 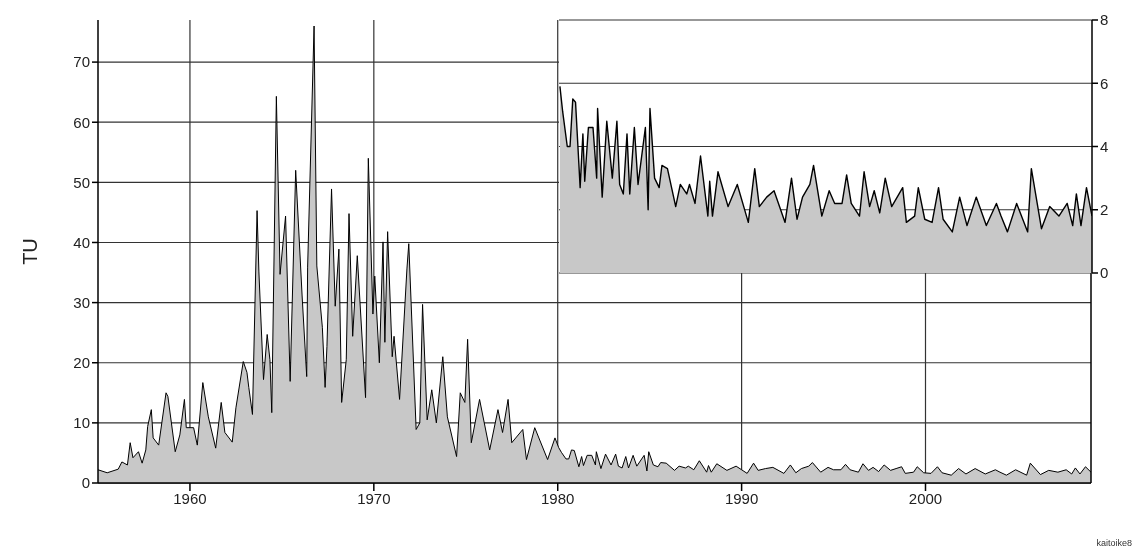 What do you see at coordinates (81, 62) in the screenshot?
I see `y-tick-label: 70` at bounding box center [81, 62].